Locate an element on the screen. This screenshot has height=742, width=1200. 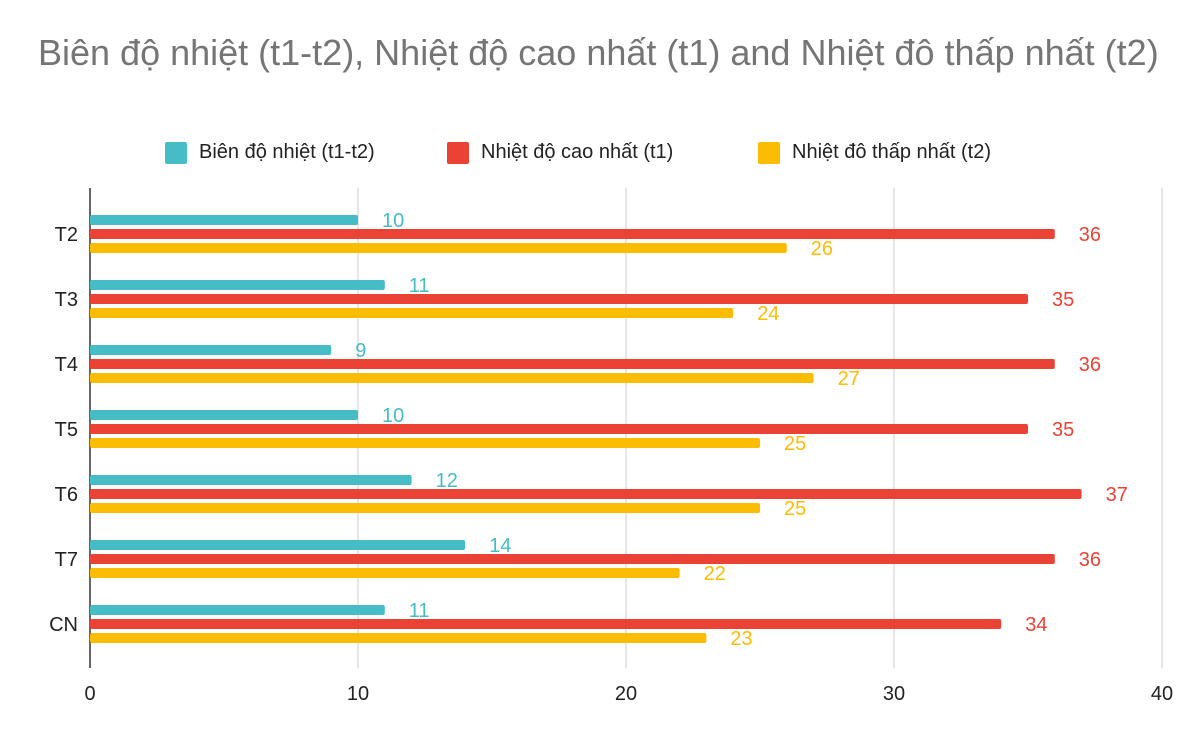
legend-label-max-temp: Nhiệt độ cao nhất (t1) is located at coordinates (577, 152).